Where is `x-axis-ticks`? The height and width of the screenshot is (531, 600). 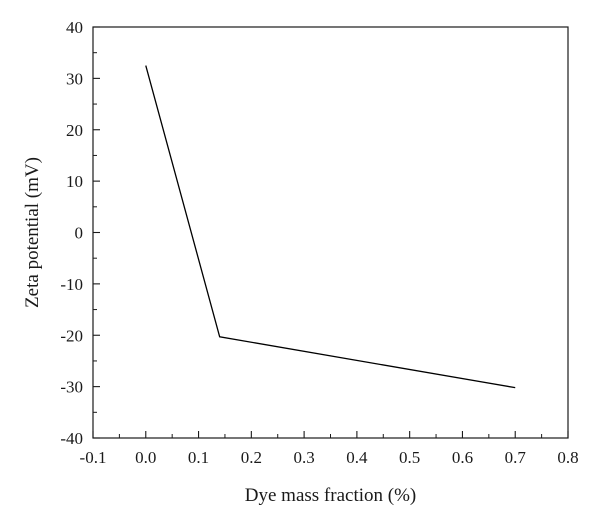
x-axis-ticks is located at coordinates (330, 434).